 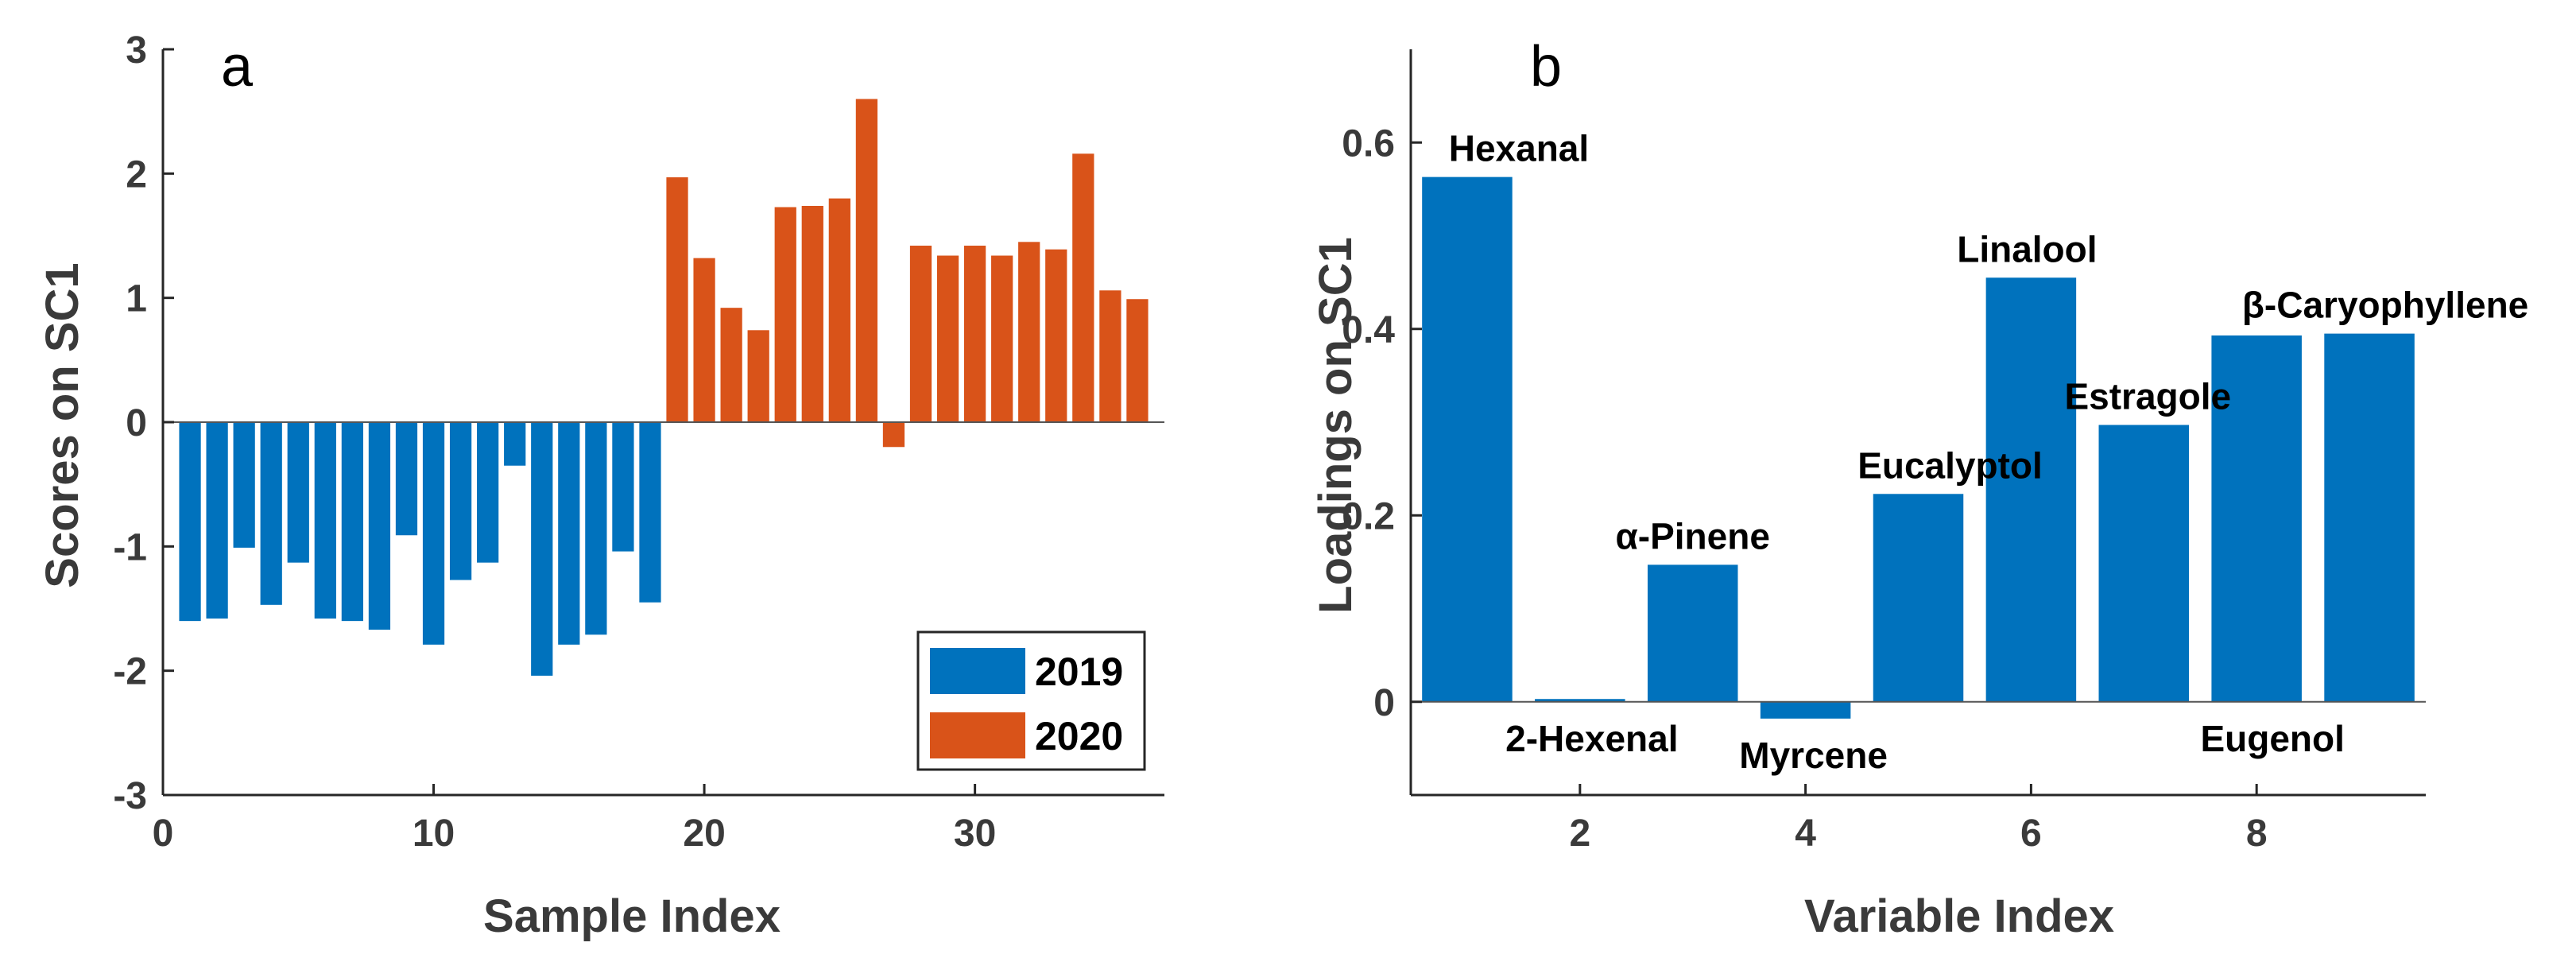 I want to click on legend-swatch-2020, so click(x=977, y=735).